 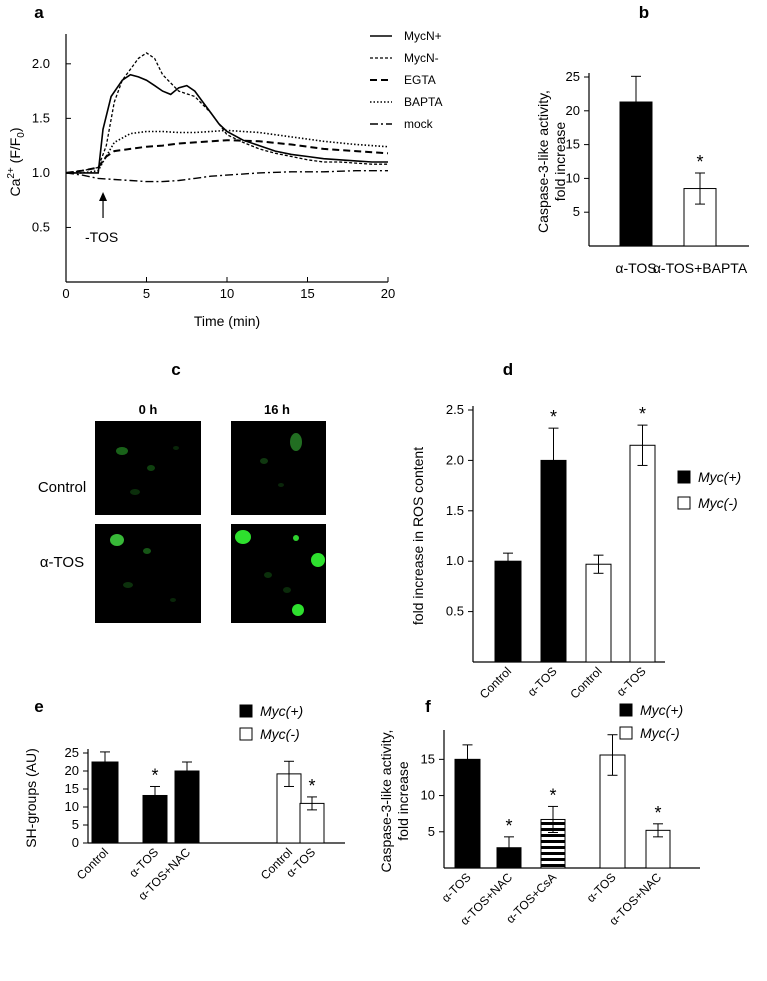 I want to click on f-y-axis-label-line2: fold increase, so click(x=403, y=801).